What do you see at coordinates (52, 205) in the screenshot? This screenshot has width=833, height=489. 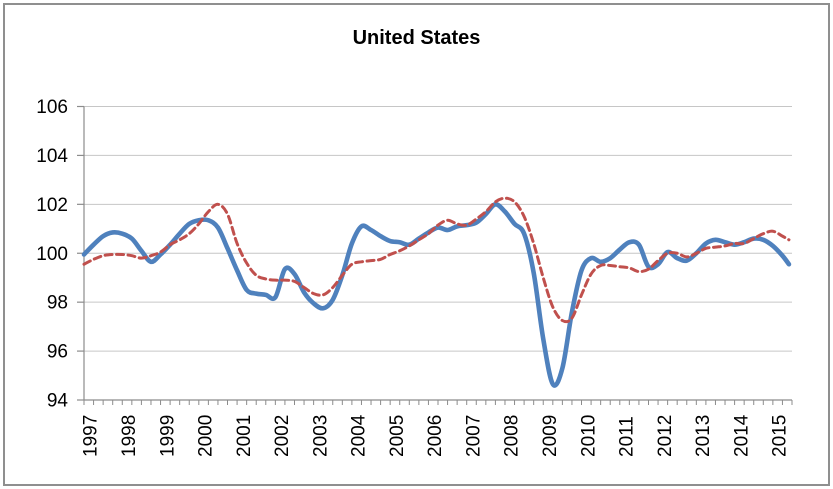 I see `ytick-label-102: 102` at bounding box center [52, 205].